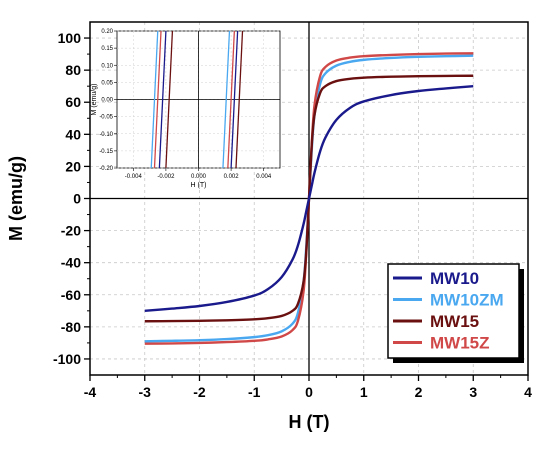 Image resolution: width=550 pixels, height=451 pixels. What do you see at coordinates (73, 102) in the screenshot?
I see `y-tick-label: 60` at bounding box center [73, 102].